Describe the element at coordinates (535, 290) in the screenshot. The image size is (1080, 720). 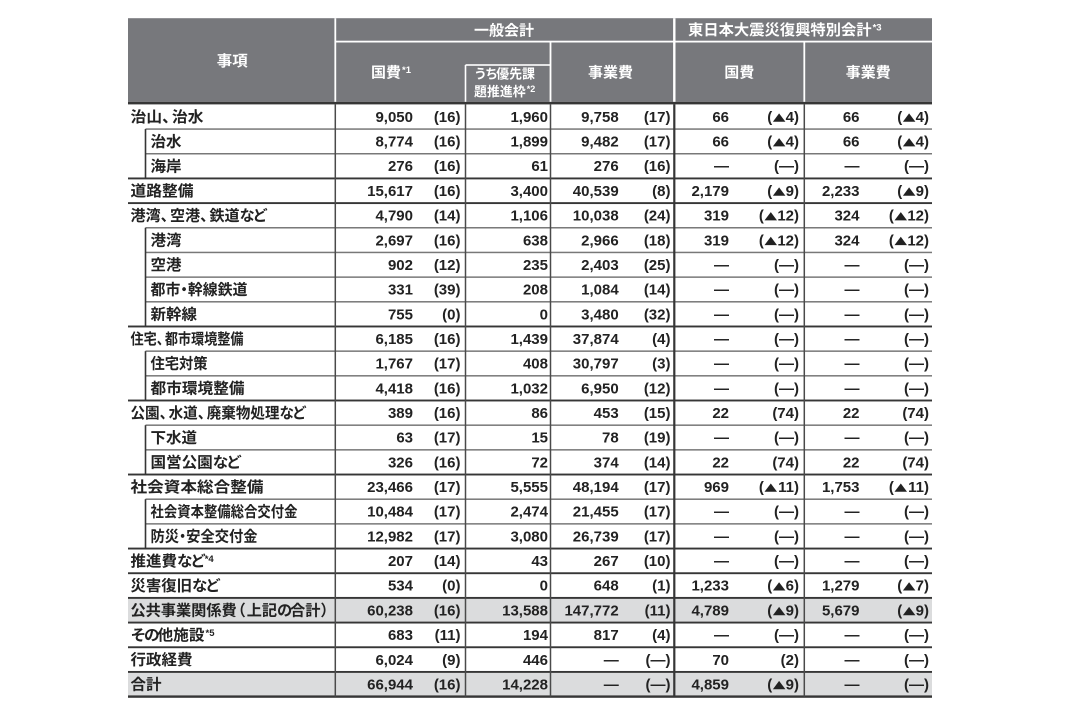
I see `svg-text: 208` at that location.